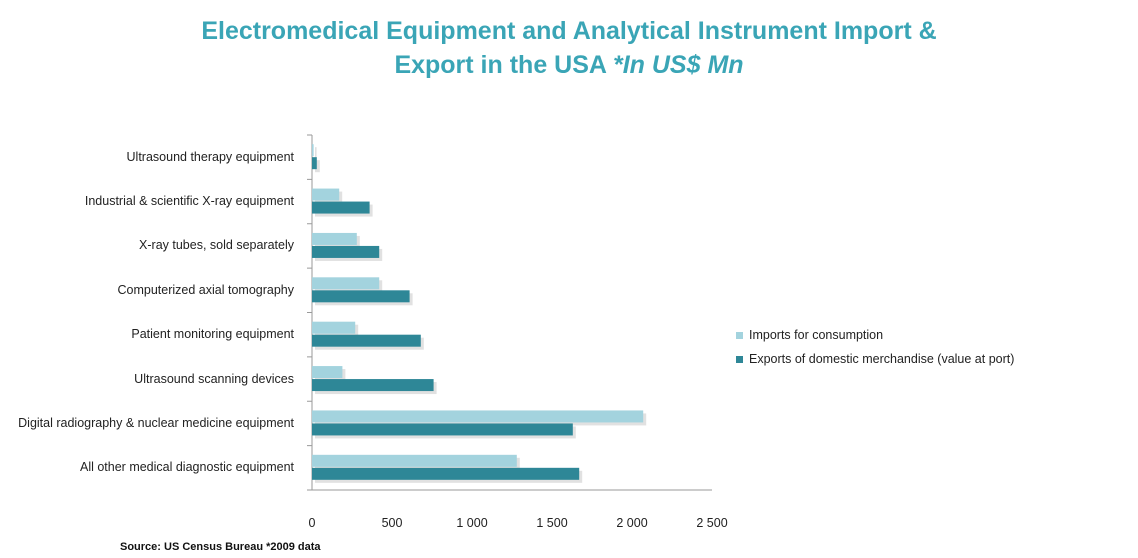  What do you see at coordinates (632, 523) in the screenshot?
I see `x-tick-label: 2 000` at bounding box center [632, 523].